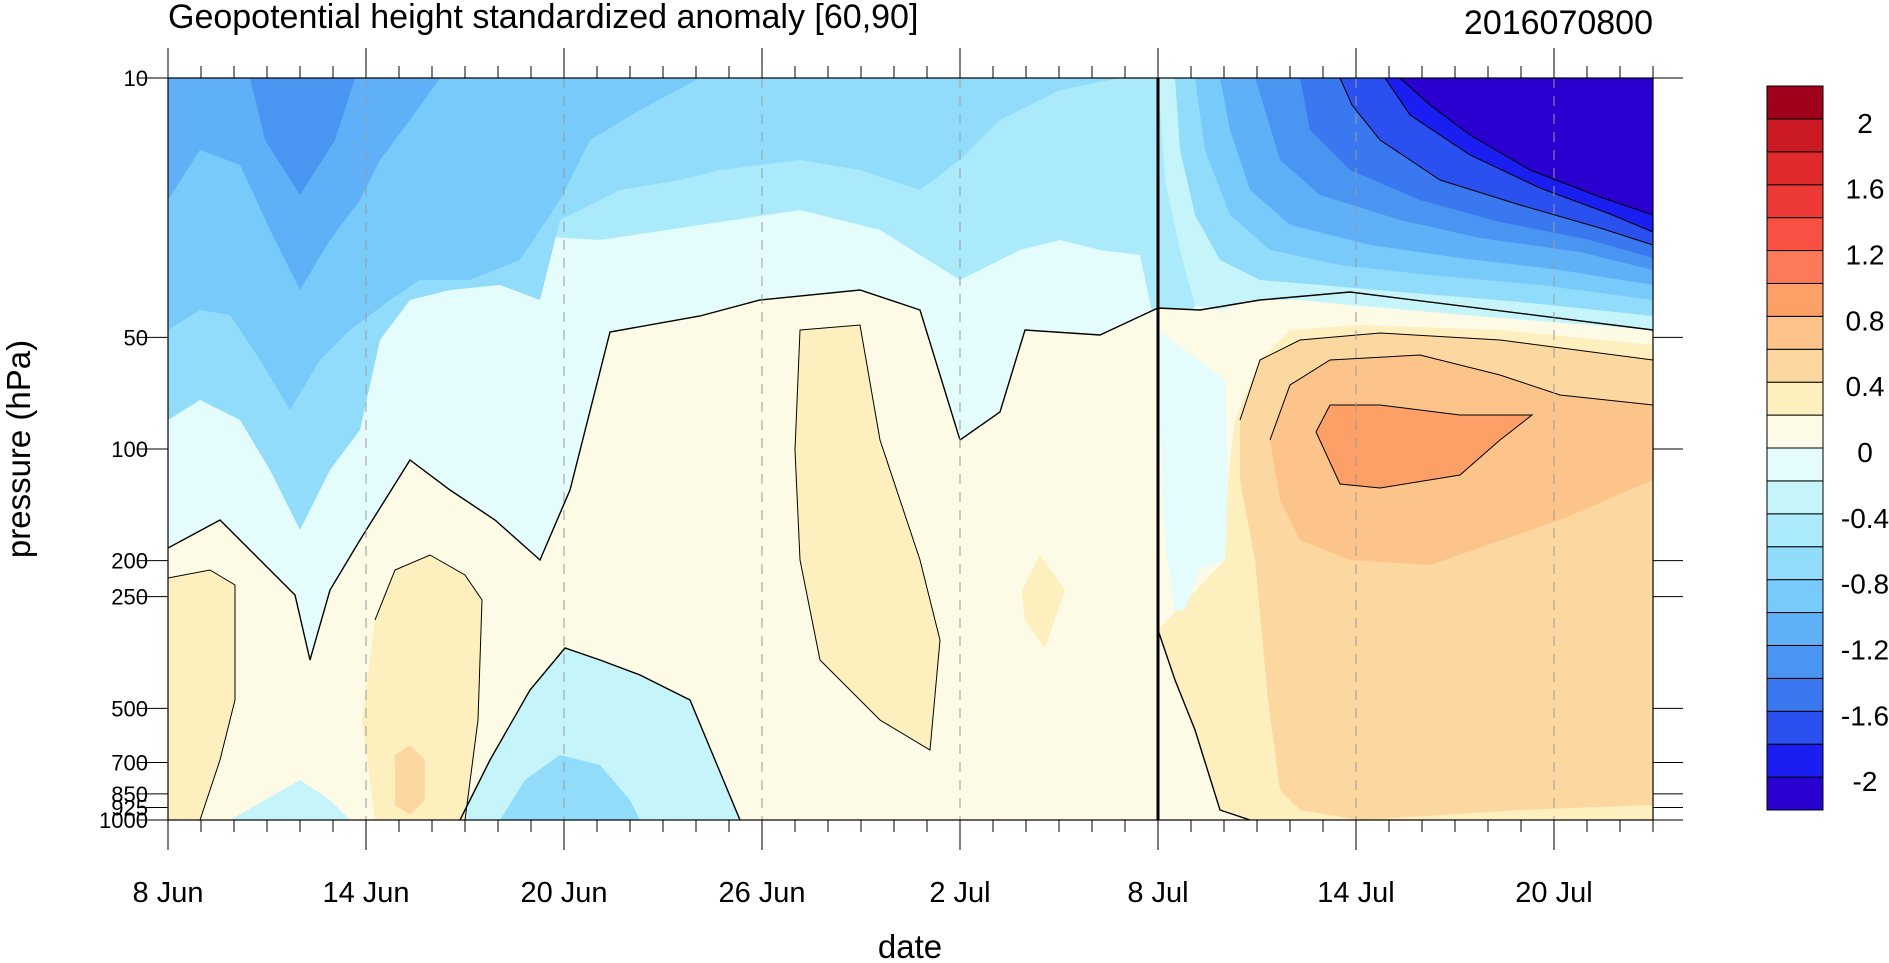 The image size is (1889, 963). I want to click on x-tick-label: 8 Jun, so click(168, 893).